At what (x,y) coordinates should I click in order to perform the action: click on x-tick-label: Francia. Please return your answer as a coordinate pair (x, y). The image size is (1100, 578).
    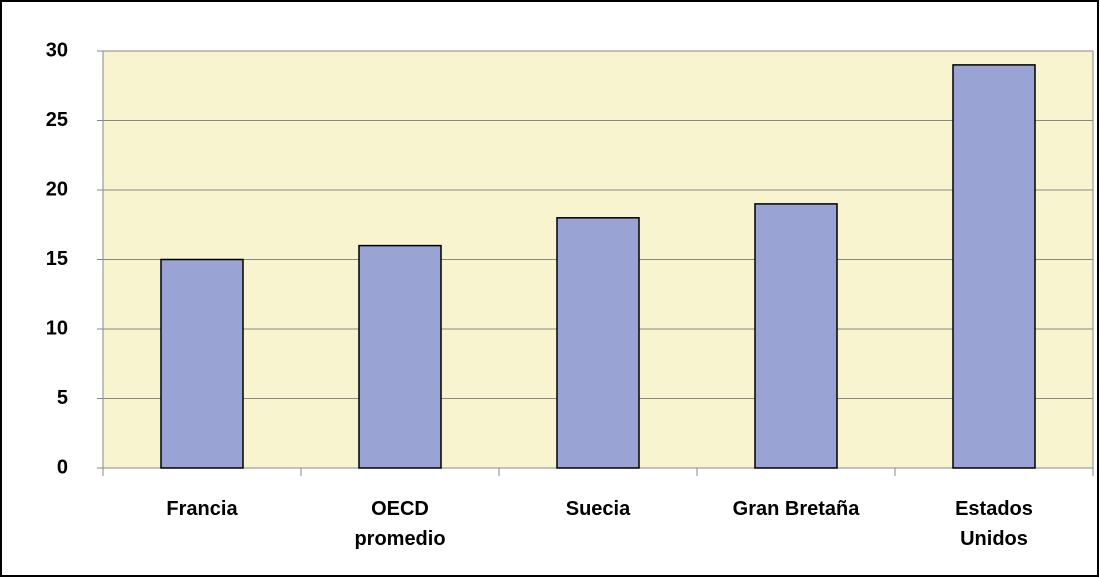
    Looking at the image, I should click on (202, 509).